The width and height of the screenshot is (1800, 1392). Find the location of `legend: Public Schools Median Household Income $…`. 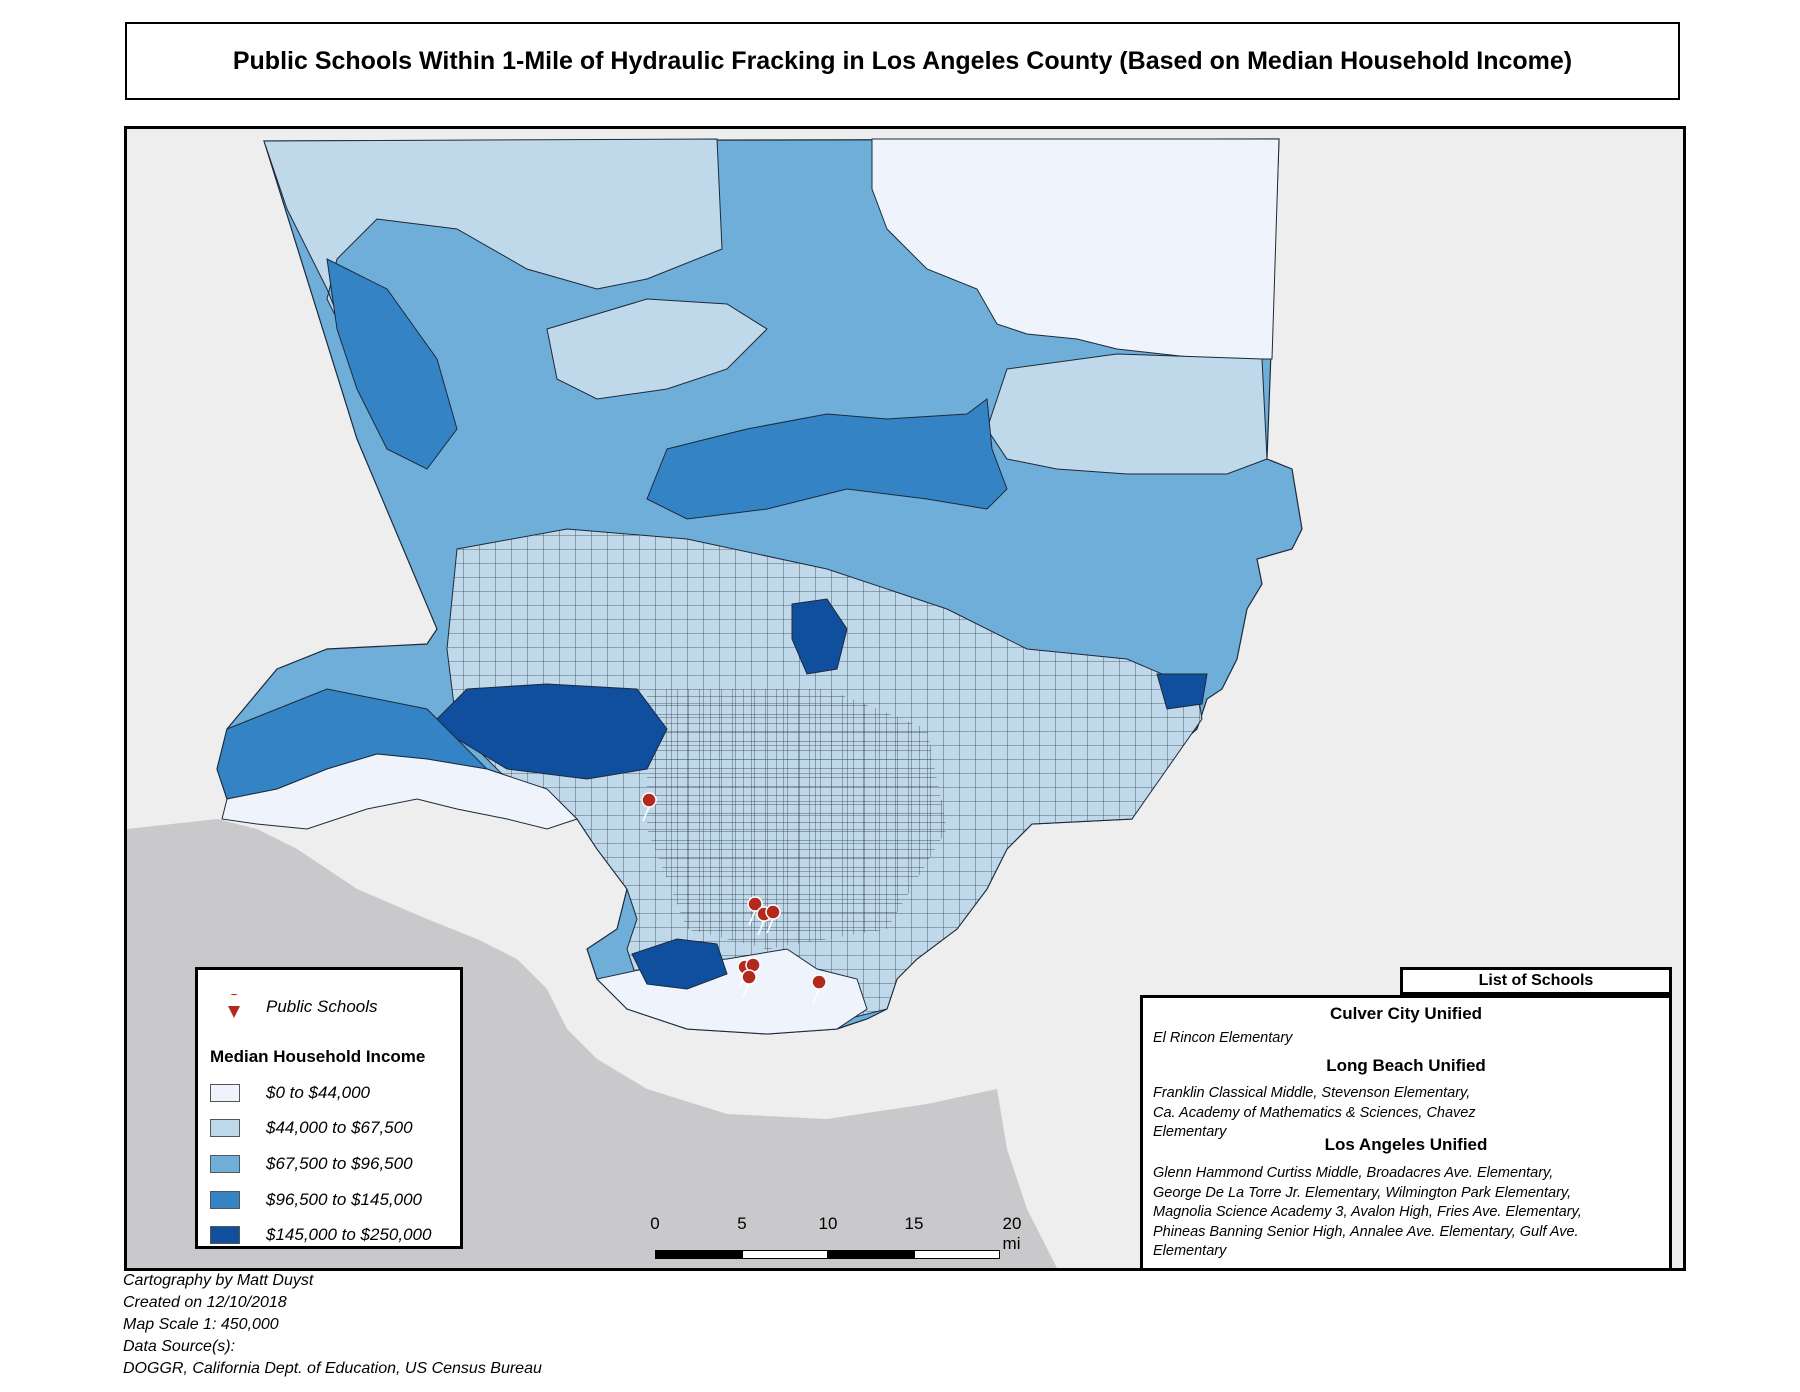

legend: Public Schools Median Household Income $… is located at coordinates (329, 1108).